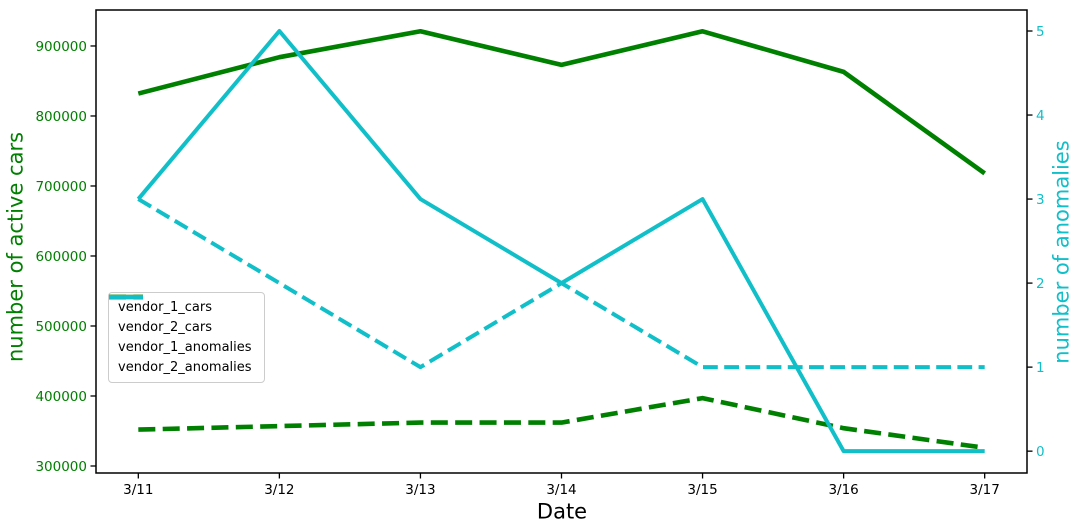 This screenshot has height=530, width=1080. What do you see at coordinates (1061, 252) in the screenshot?
I see `right-axis-title: number of anomalies` at bounding box center [1061, 252].